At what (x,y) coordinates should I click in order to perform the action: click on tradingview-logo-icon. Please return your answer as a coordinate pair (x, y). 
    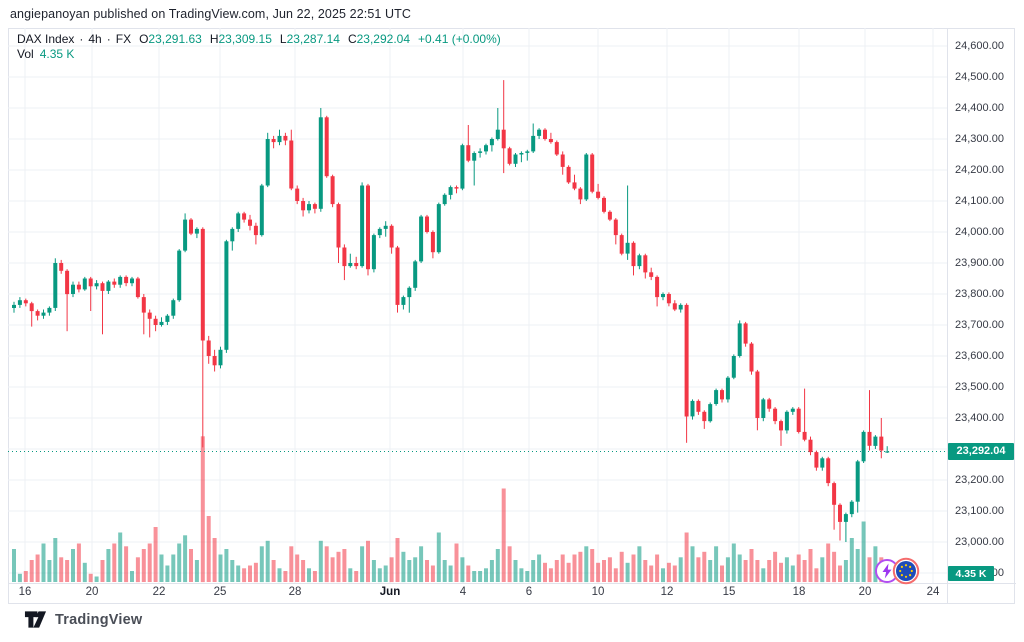
    Looking at the image, I should click on (35, 619).